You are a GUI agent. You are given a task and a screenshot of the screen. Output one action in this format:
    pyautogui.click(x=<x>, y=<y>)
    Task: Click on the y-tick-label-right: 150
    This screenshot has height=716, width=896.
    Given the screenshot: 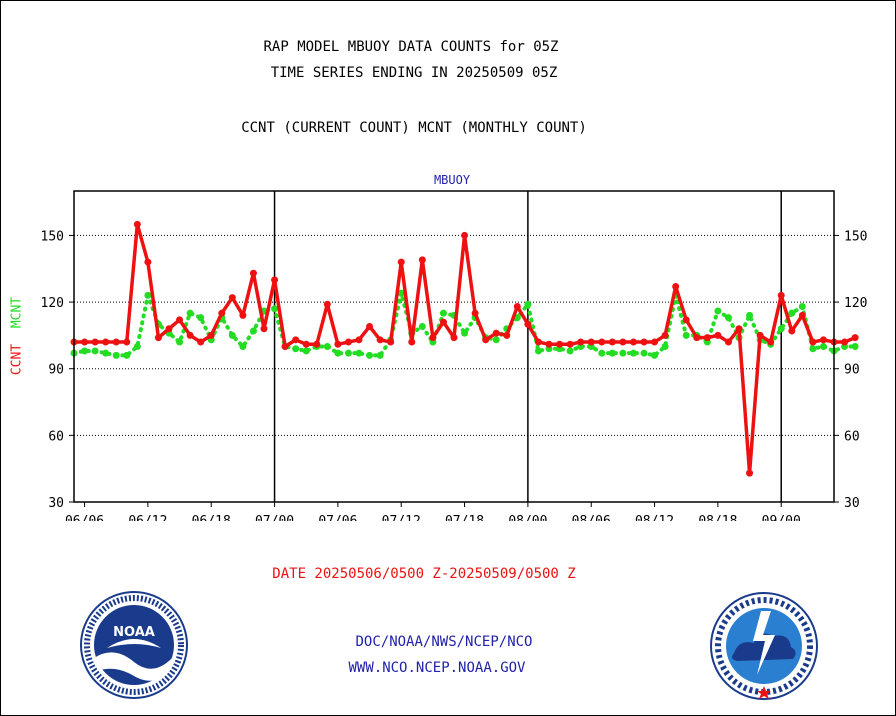 What is the action you would take?
    pyautogui.click(x=855, y=236)
    